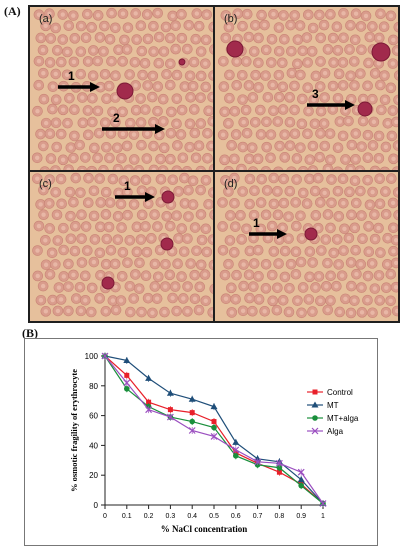 This screenshot has height=550, width=404. I want to click on x-tick-label: 0.8, so click(280, 516).